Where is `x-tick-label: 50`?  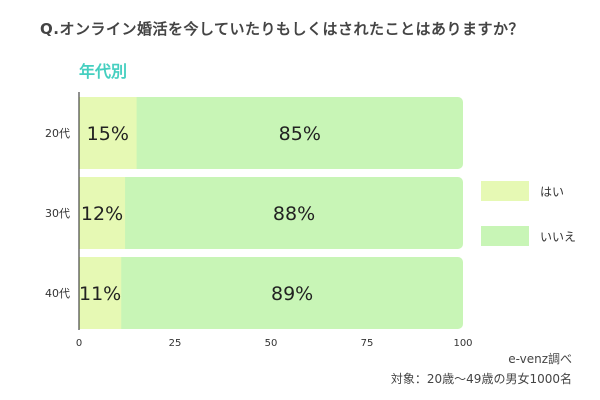 x-tick-label: 50 is located at coordinates (271, 343).